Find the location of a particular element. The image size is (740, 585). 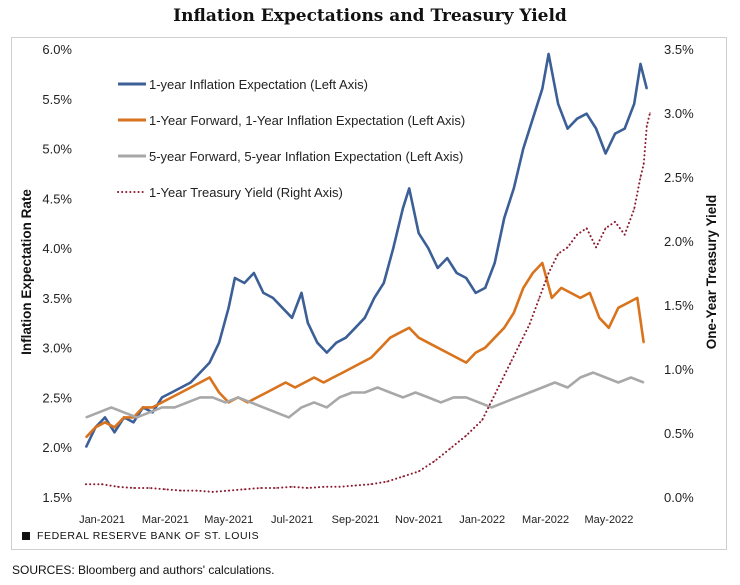

footer-brand: FEDERAL RESERVE BANK OF ST. LOUIS is located at coordinates (140, 536).